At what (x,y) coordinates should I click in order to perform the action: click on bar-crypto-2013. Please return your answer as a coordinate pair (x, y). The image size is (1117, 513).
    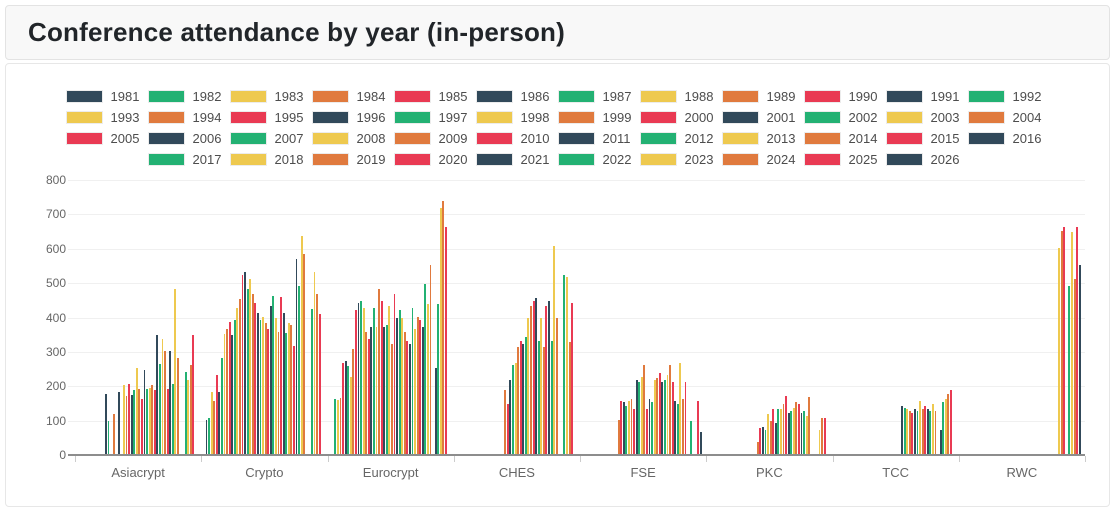
    Looking at the image, I should click on (288, 388).